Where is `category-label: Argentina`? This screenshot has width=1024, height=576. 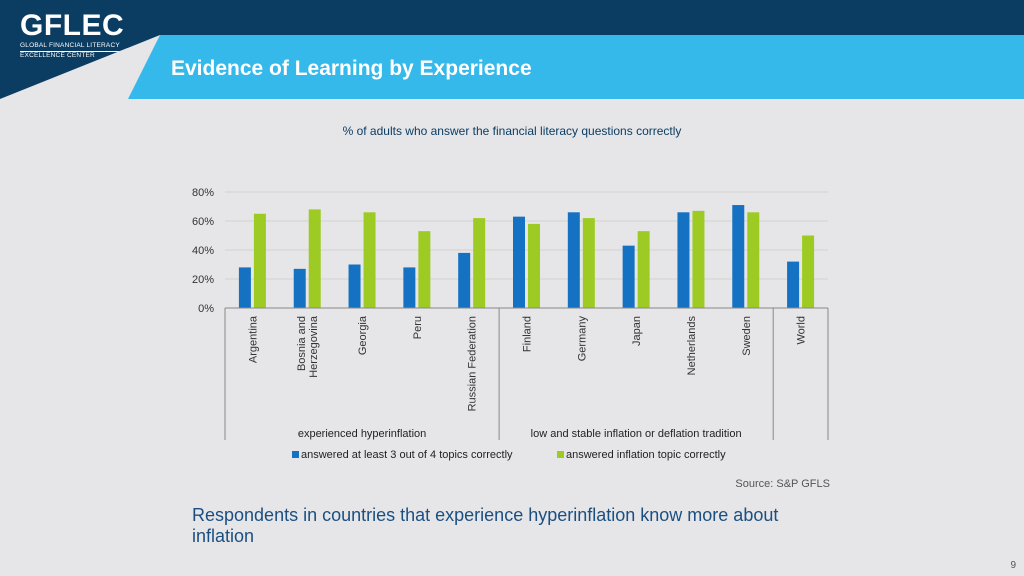
category-label: Argentina is located at coordinates (253, 339).